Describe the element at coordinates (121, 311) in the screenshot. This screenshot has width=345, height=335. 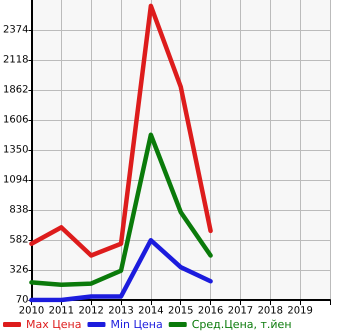
I see `x-tick-label: 2013` at that location.